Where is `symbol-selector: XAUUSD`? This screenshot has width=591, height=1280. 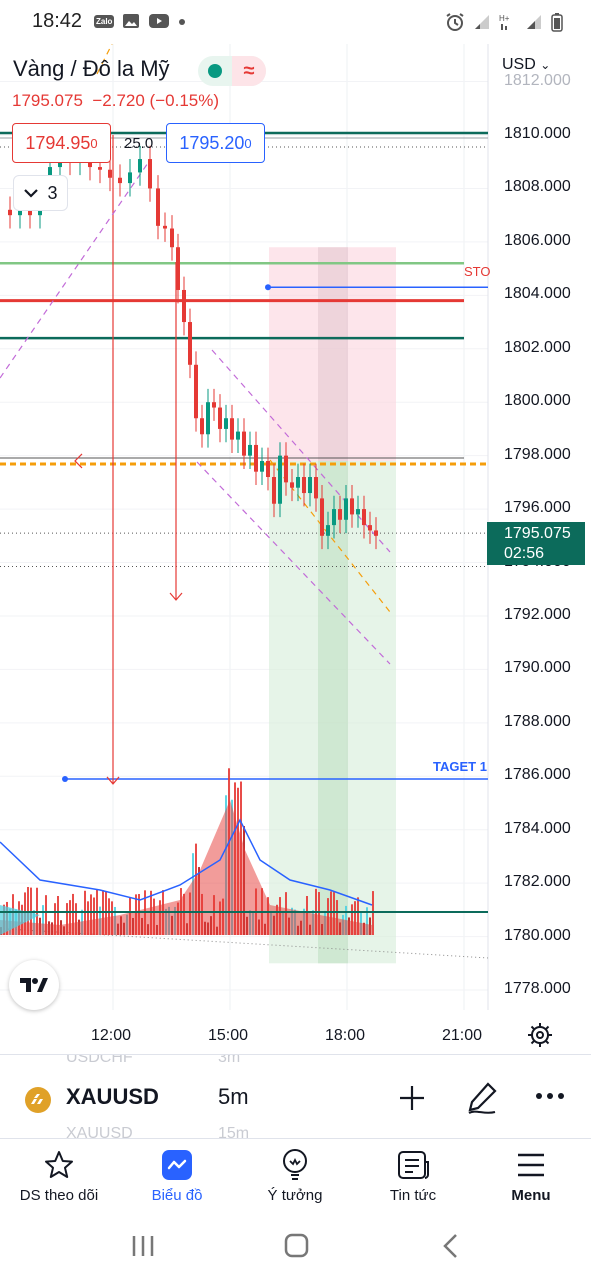 symbol-selector: XAUUSD is located at coordinates (112, 1096).